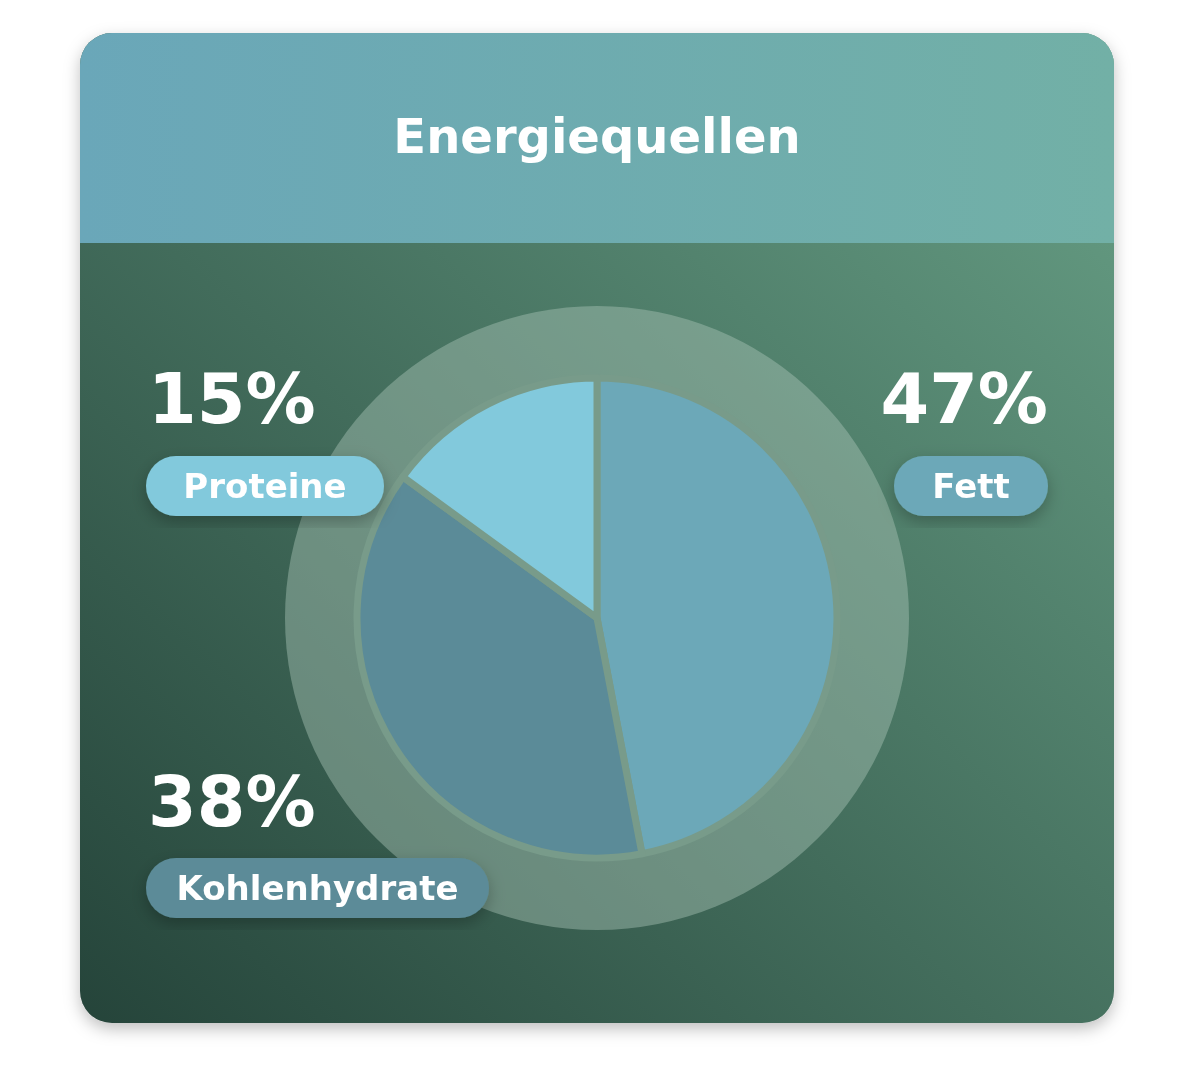 This screenshot has height=1077, width=1179. I want to click on slice-label: Fett, so click(971, 486).